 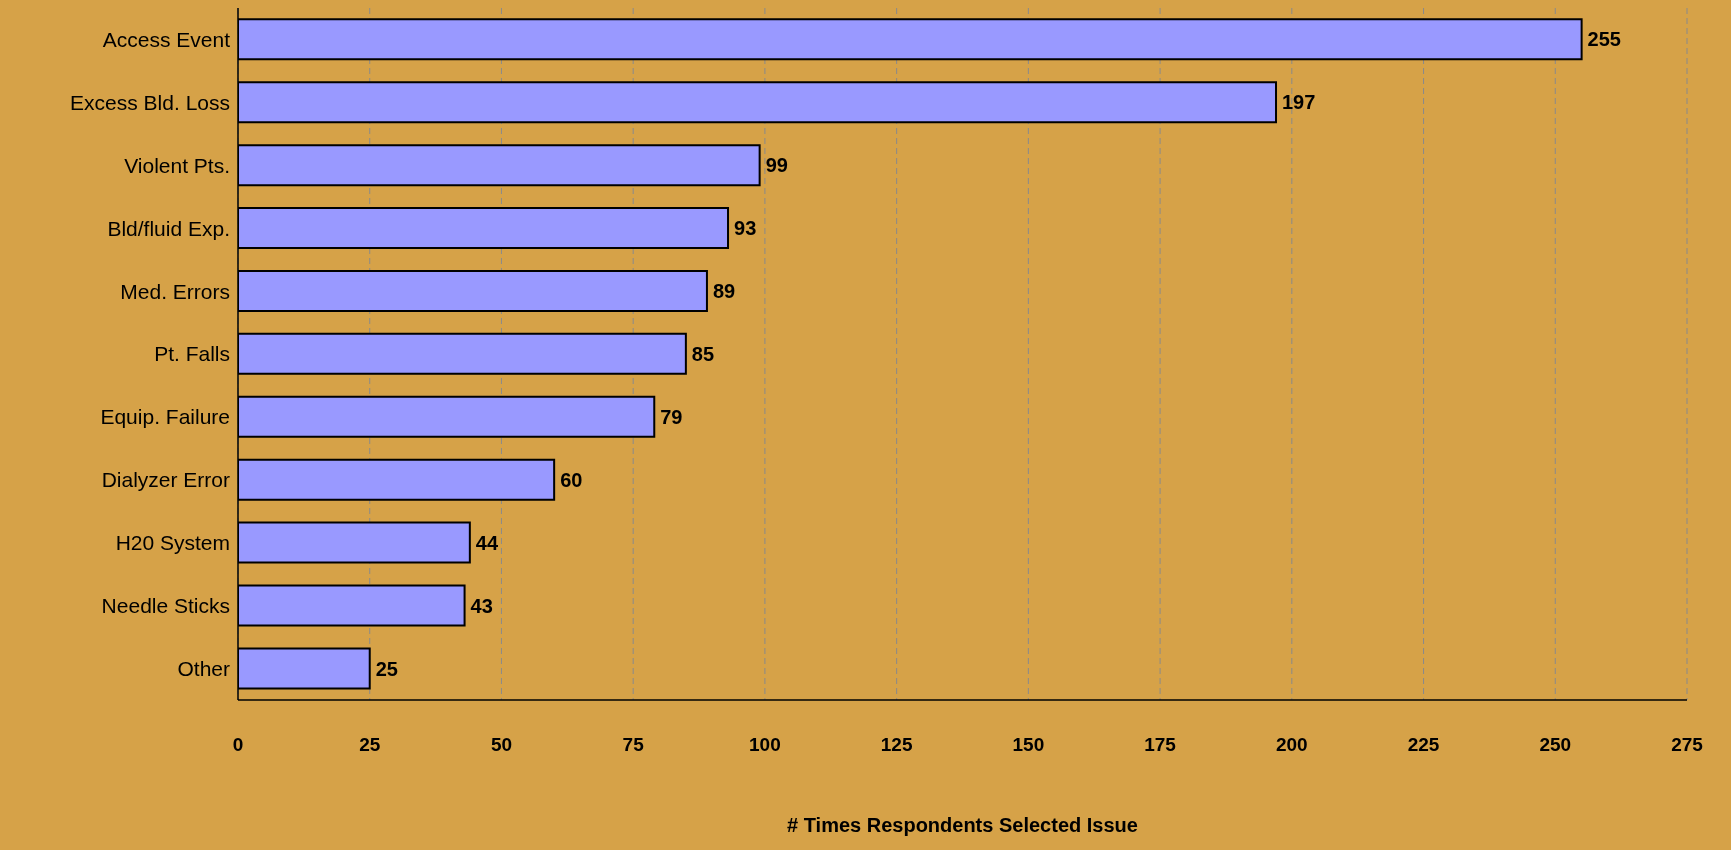 I want to click on data-label: 93, so click(x=745, y=228).